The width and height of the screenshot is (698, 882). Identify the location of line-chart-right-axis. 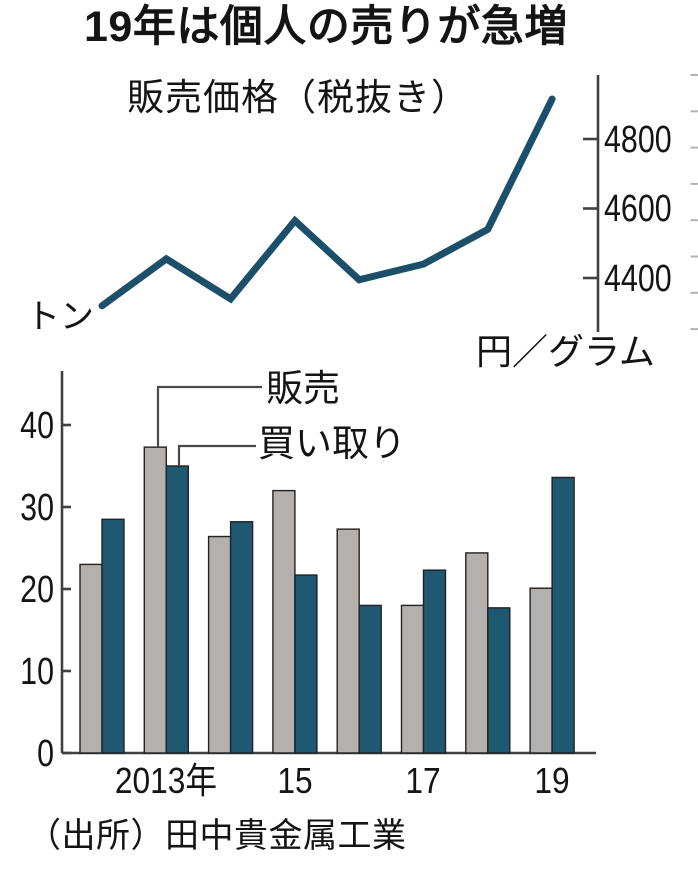
(591, 203).